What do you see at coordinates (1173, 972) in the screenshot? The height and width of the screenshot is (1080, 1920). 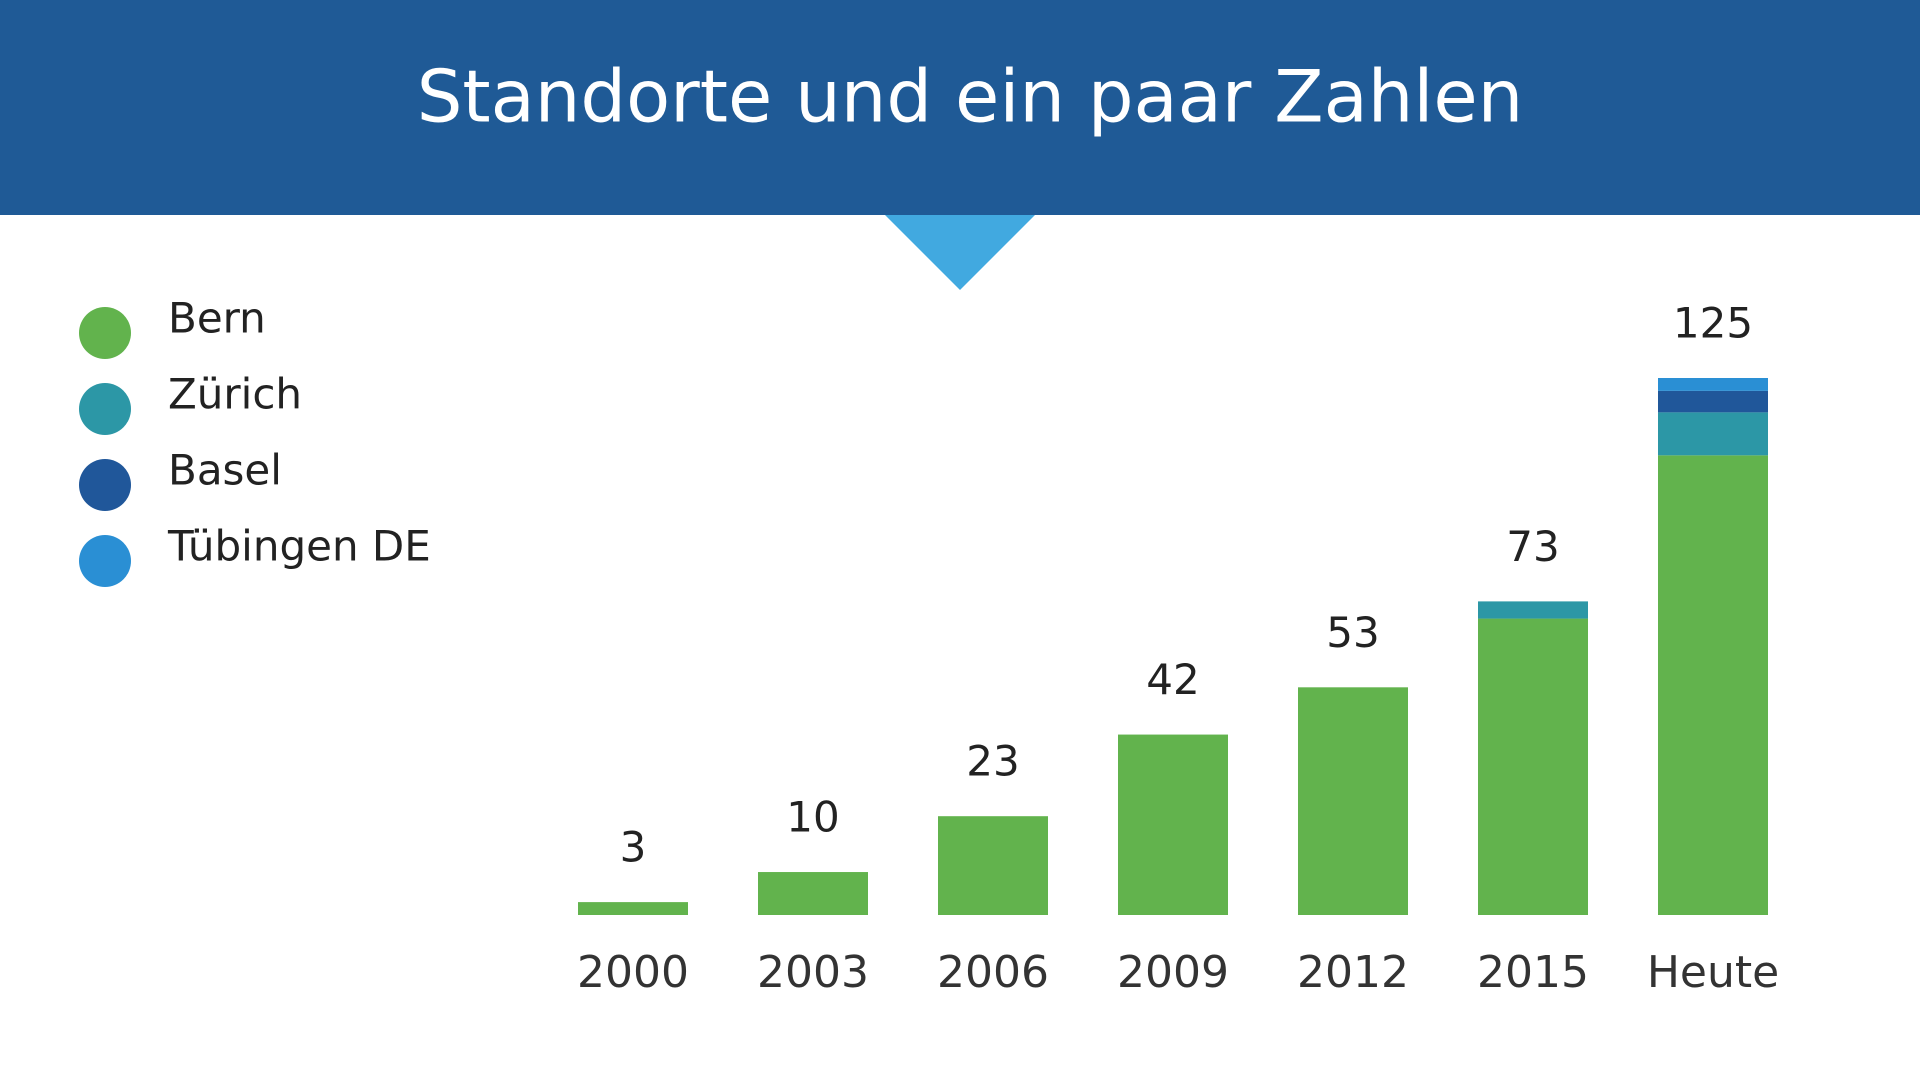 I see `x-tick-label: 2009` at bounding box center [1173, 972].